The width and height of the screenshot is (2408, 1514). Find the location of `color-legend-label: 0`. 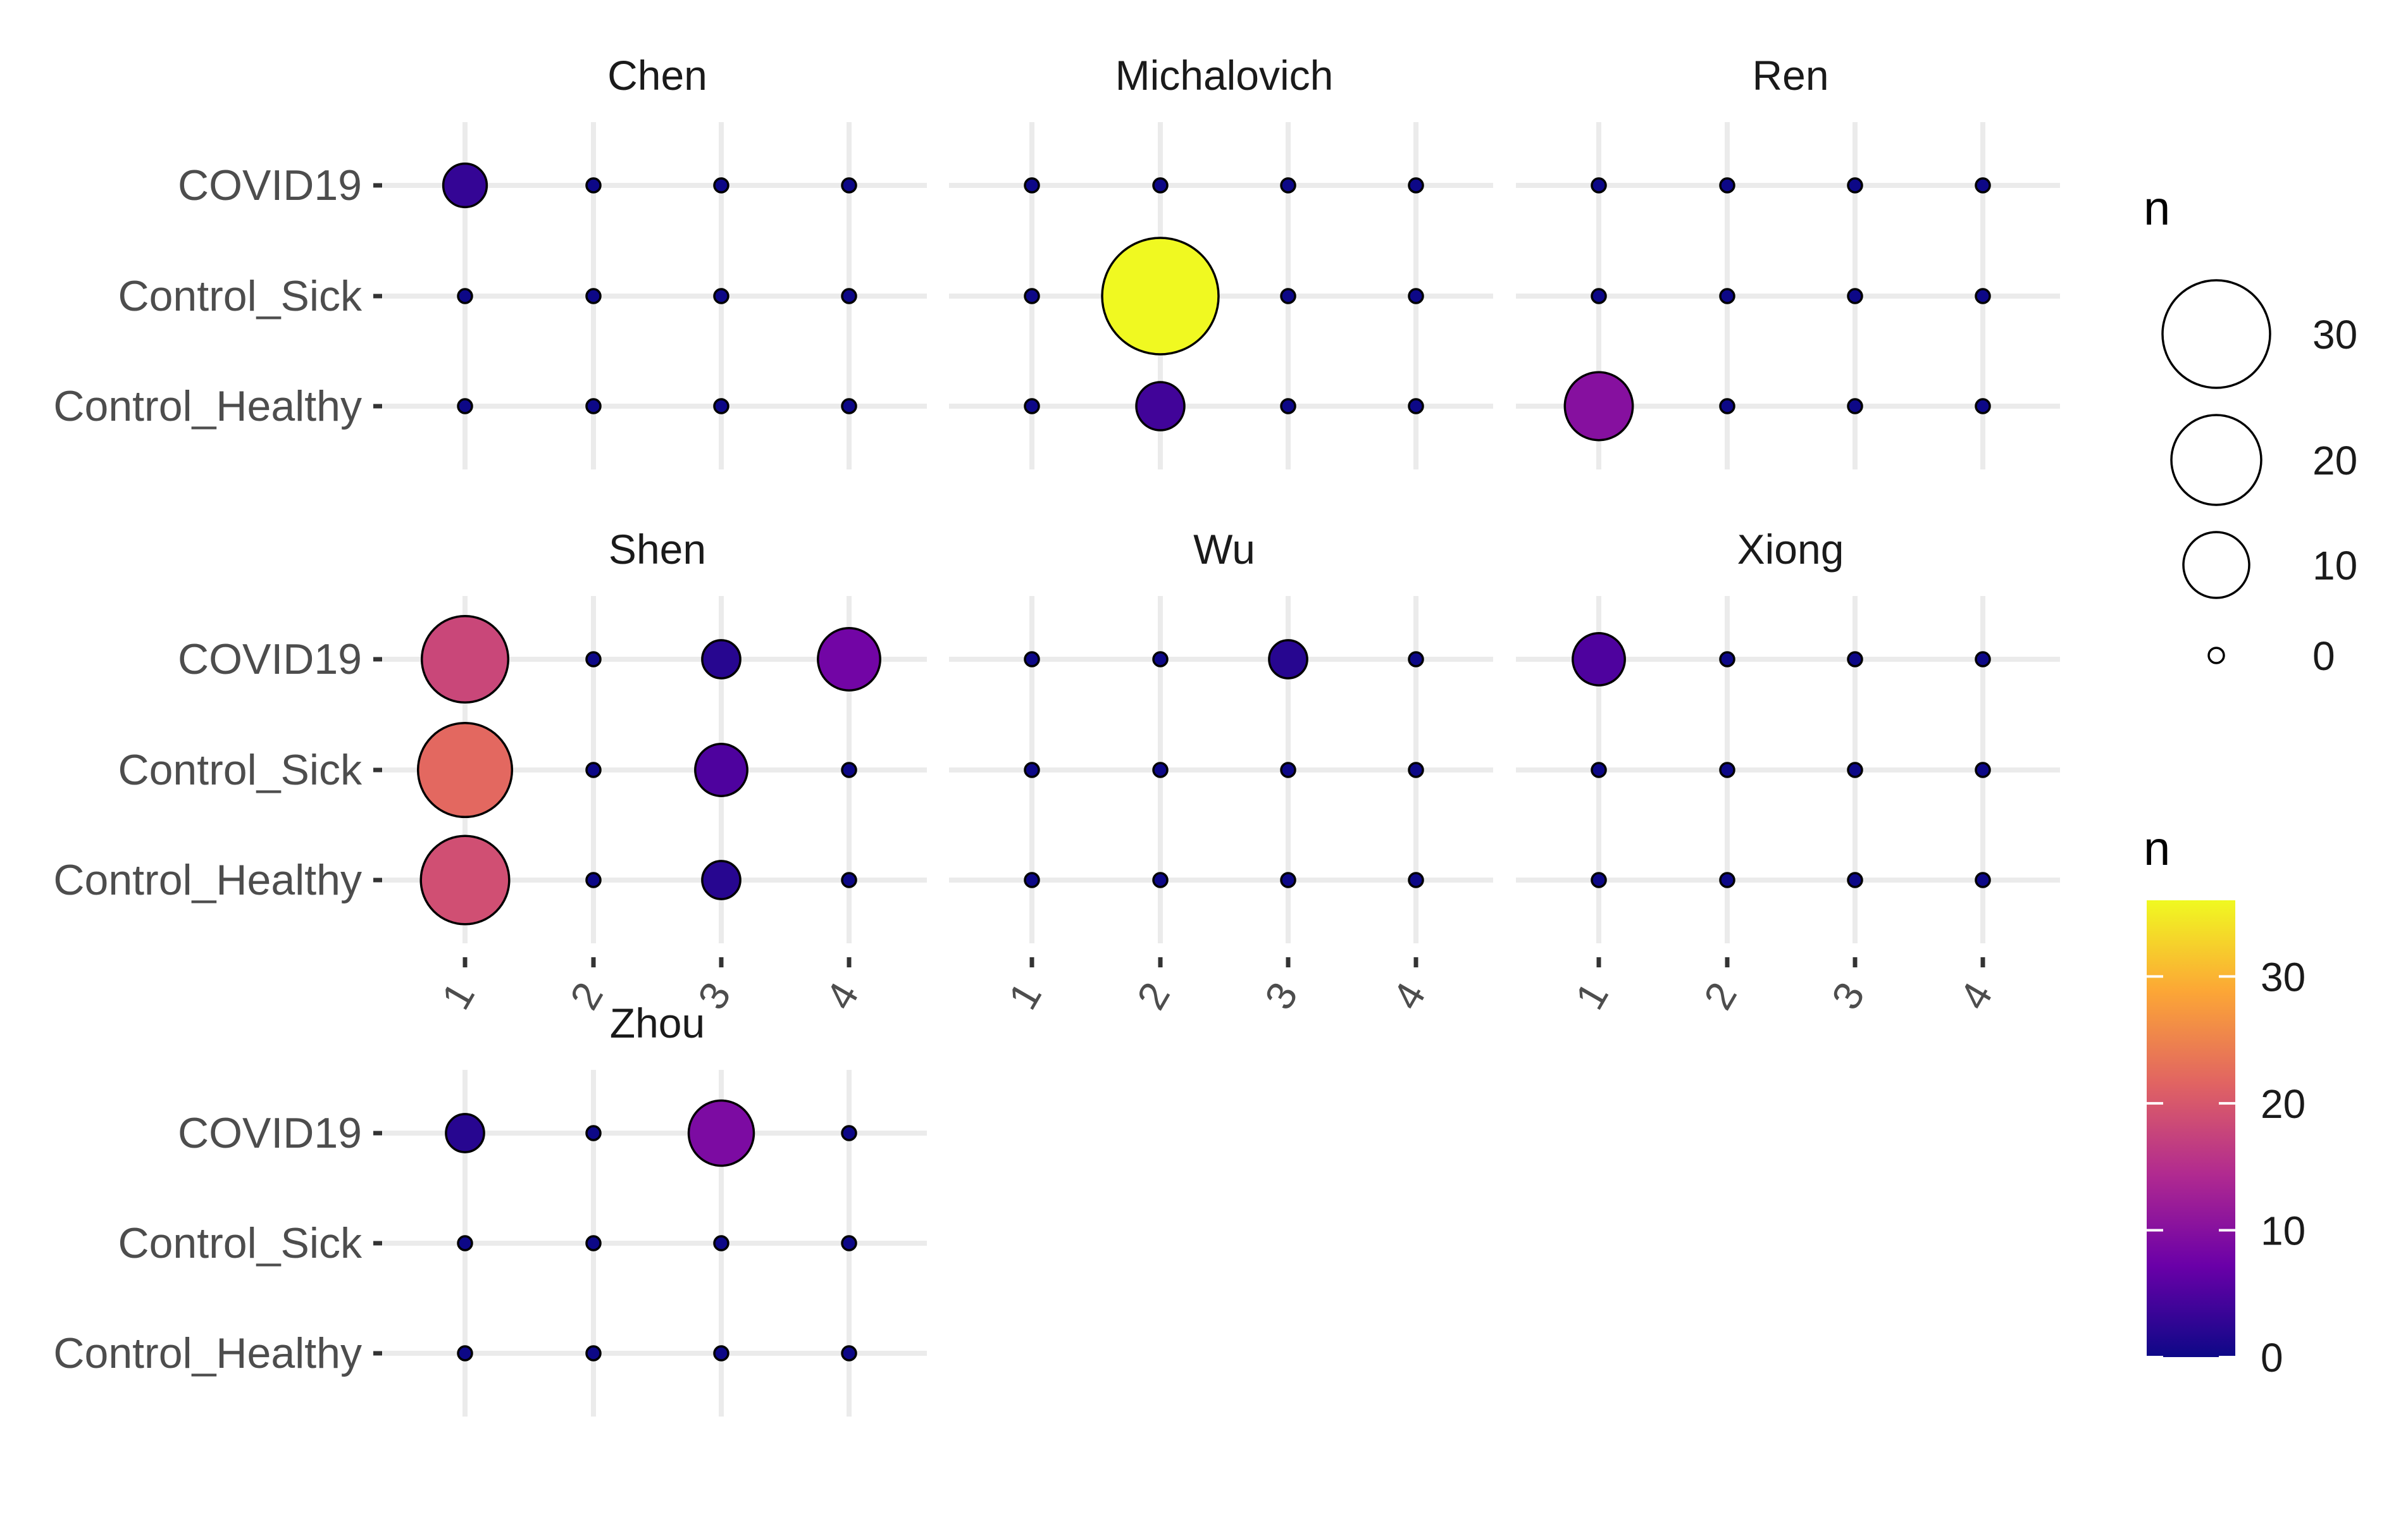

color-legend-label: 0 is located at coordinates (2272, 1358).